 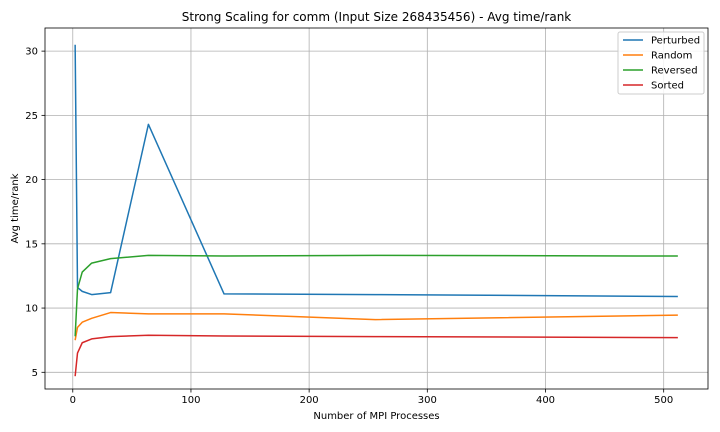 What do you see at coordinates (671, 56) in the screenshot?
I see `legend-label-random: Random` at bounding box center [671, 56].